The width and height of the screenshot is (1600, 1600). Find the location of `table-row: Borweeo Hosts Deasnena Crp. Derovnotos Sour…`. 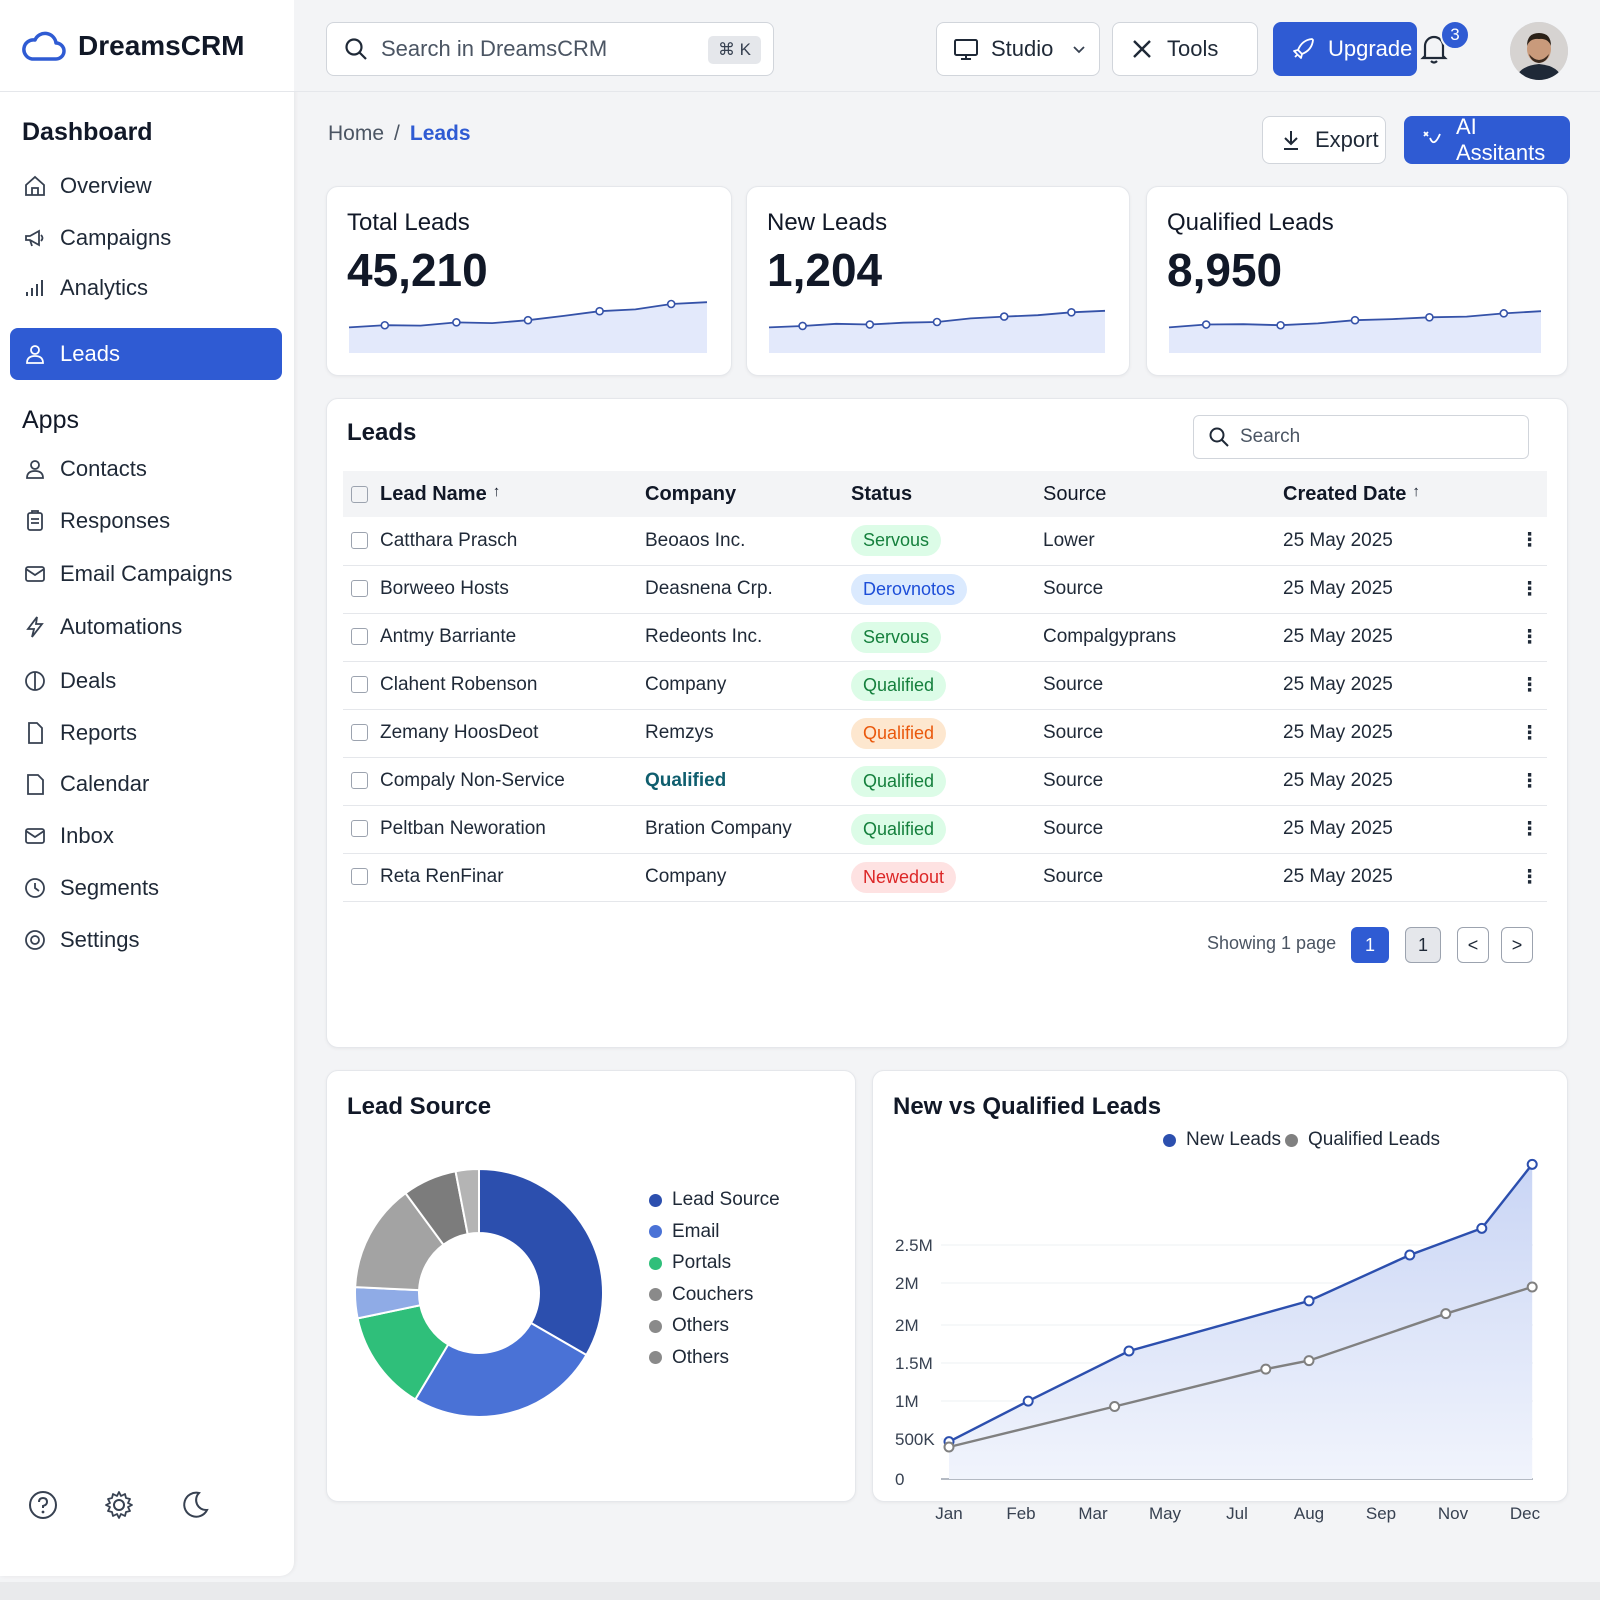

table-row: Borweeo Hosts Deasnena Crp. Derovnotos Sour… is located at coordinates (945, 589).